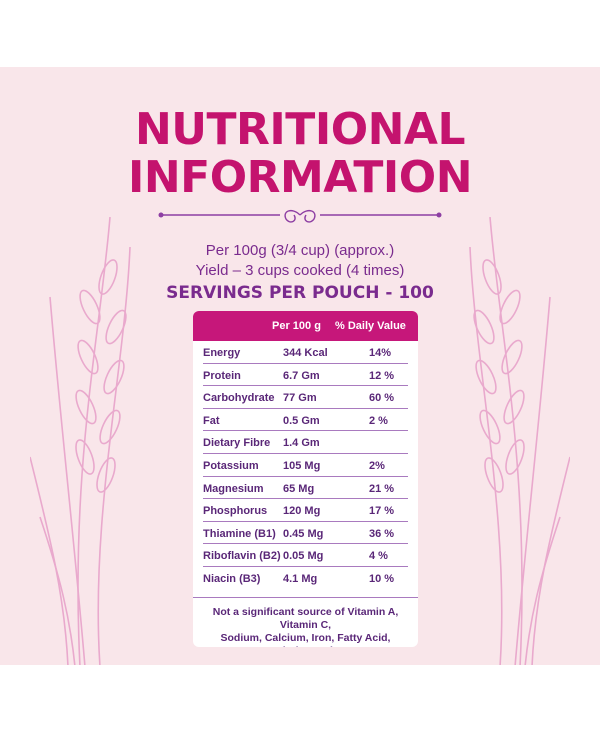  I want to click on nutrient-dv: 36 %, so click(382, 533).